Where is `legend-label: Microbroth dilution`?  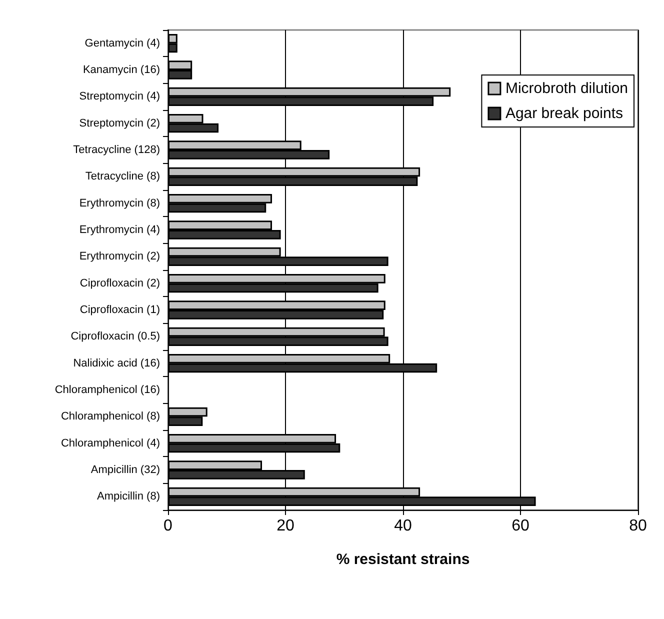
legend-label: Microbroth dilution is located at coordinates (566, 88).